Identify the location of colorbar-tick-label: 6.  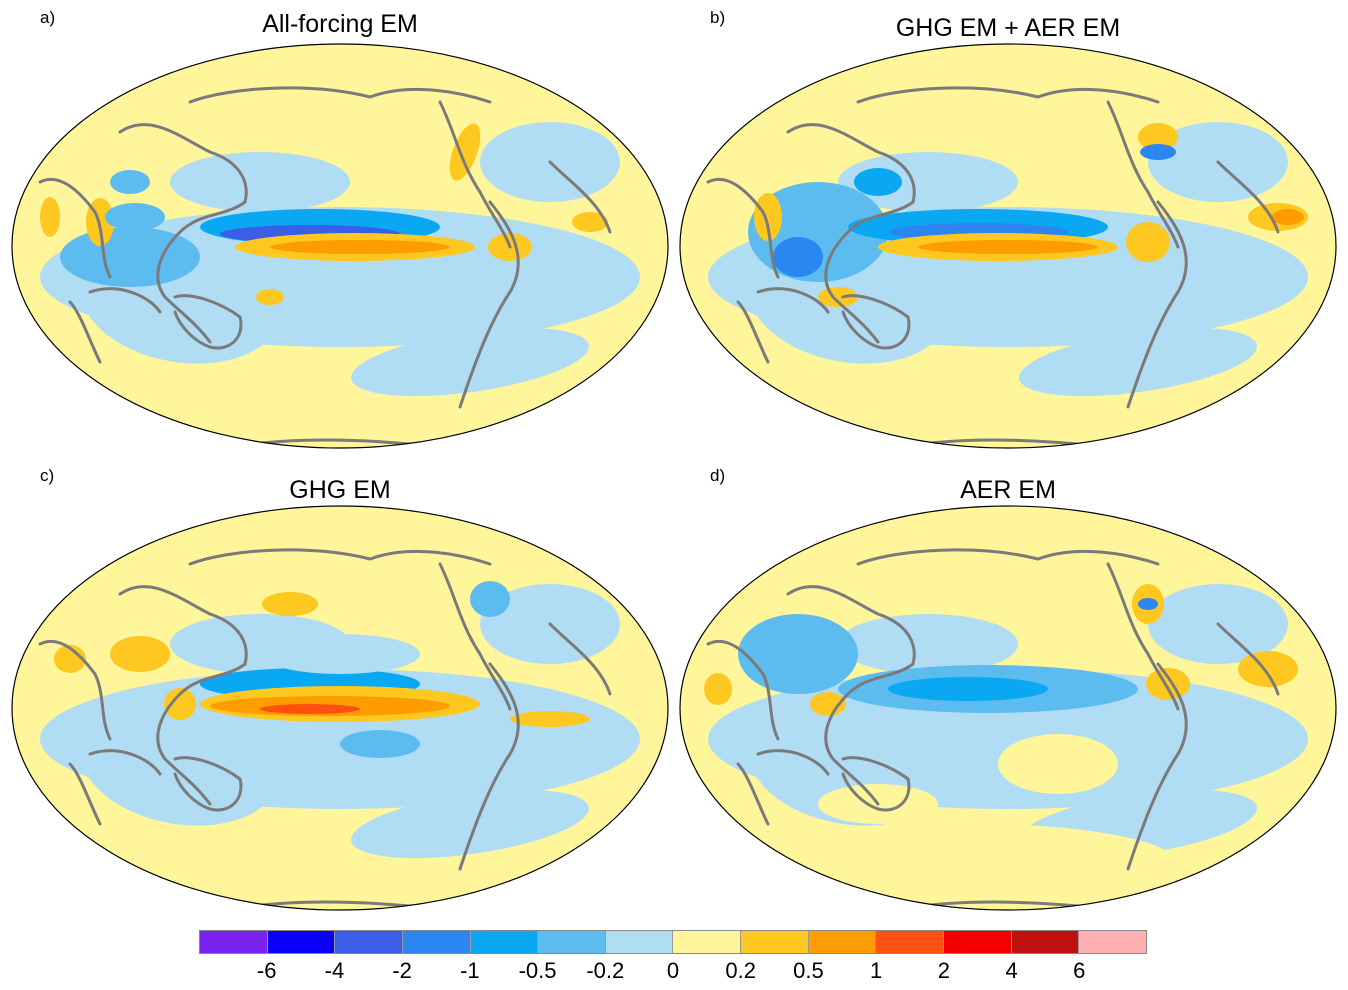
(1079, 970).